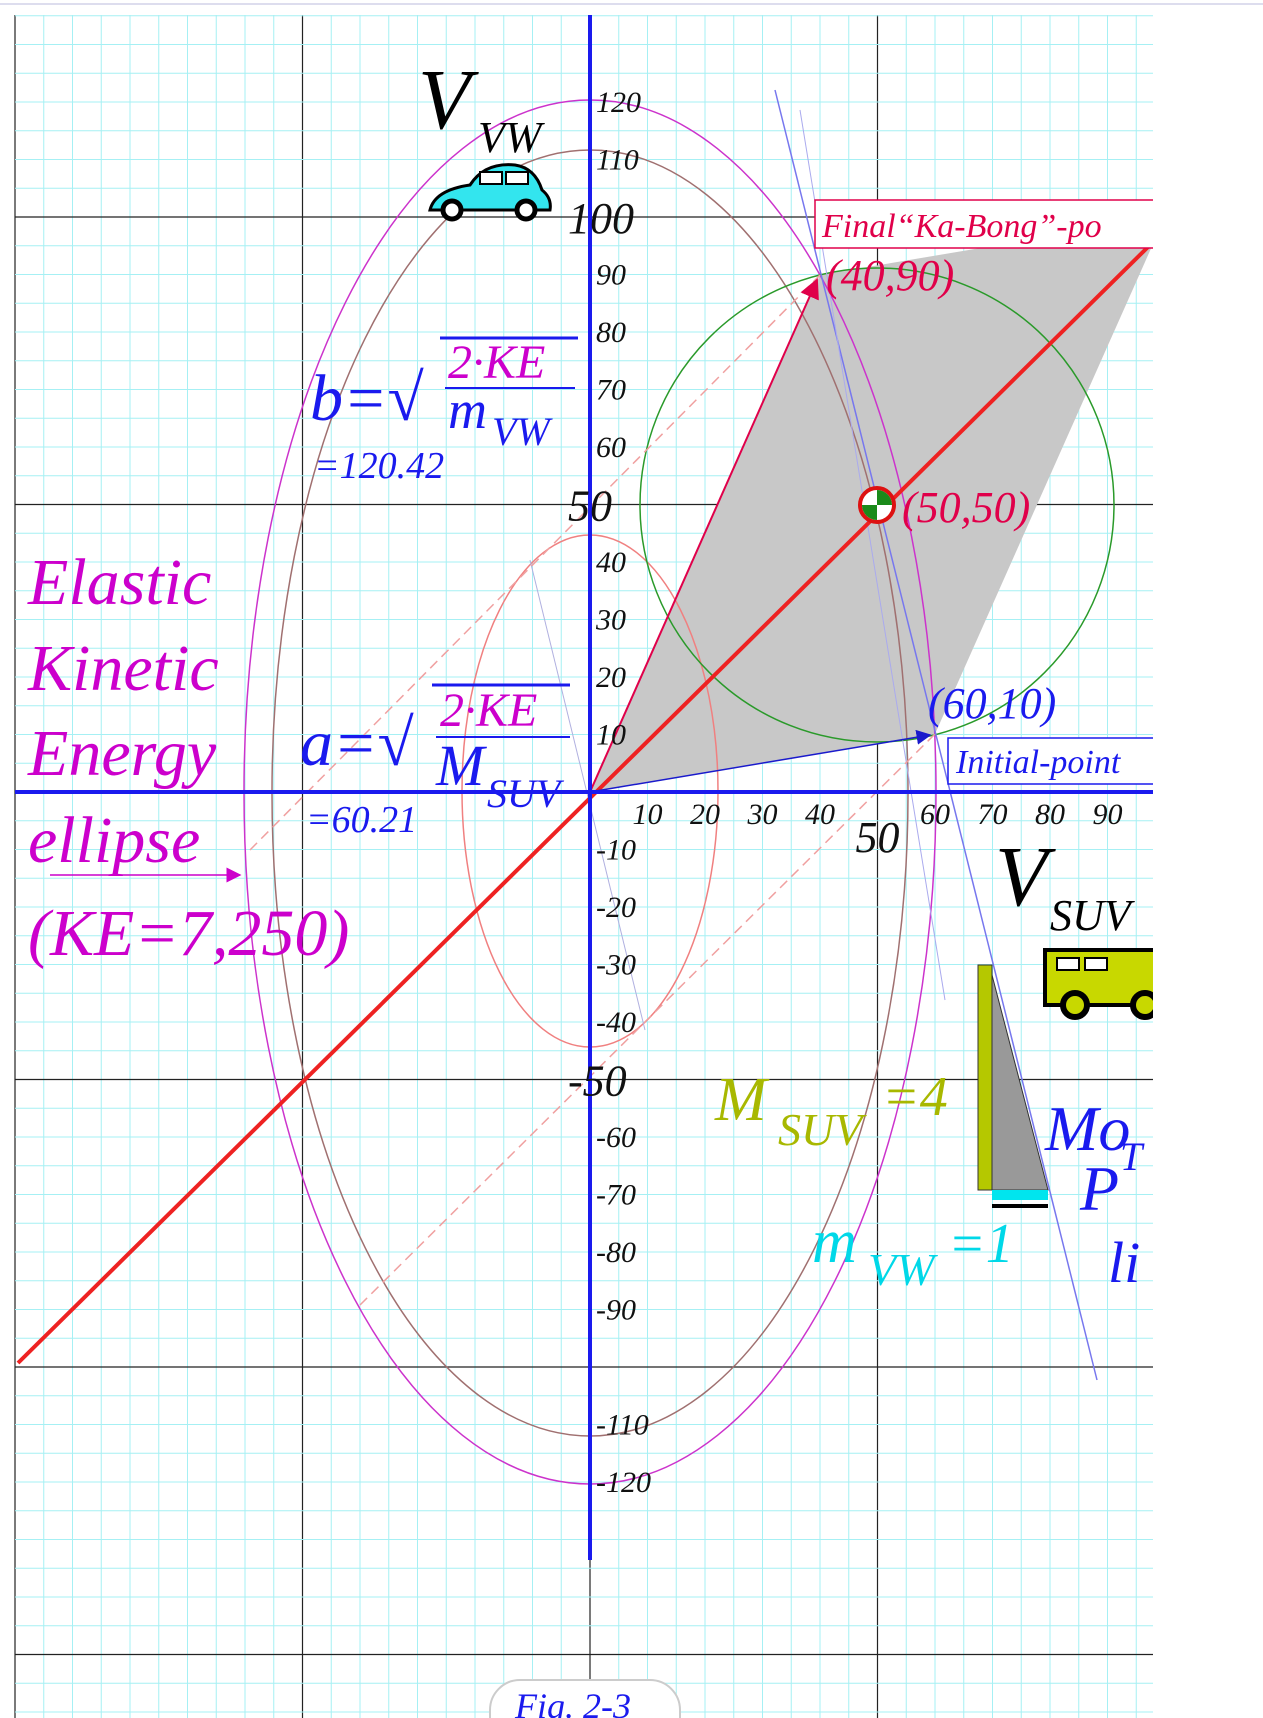 The image size is (1263, 1718). Describe the element at coordinates (367, 398) in the screenshot. I see `formula-b-lhs: b=√` at that location.